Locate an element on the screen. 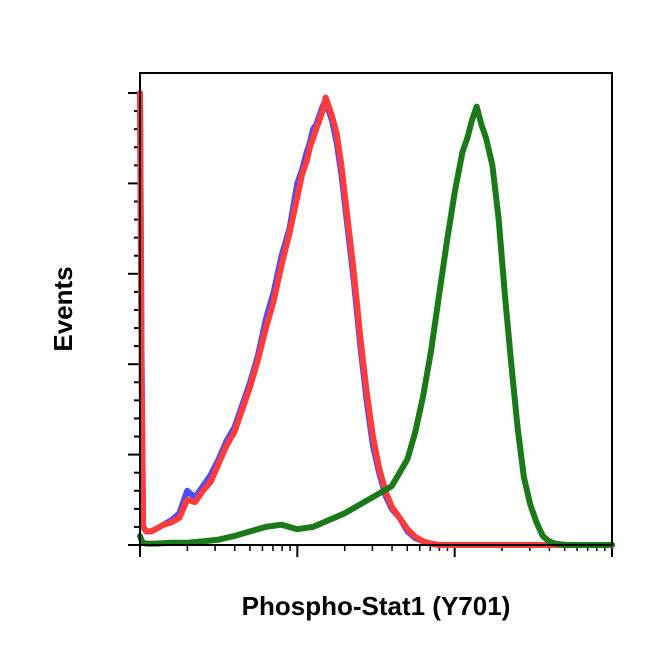 This screenshot has width=652, height=653. y-axis-title: Events is located at coordinates (63, 308).